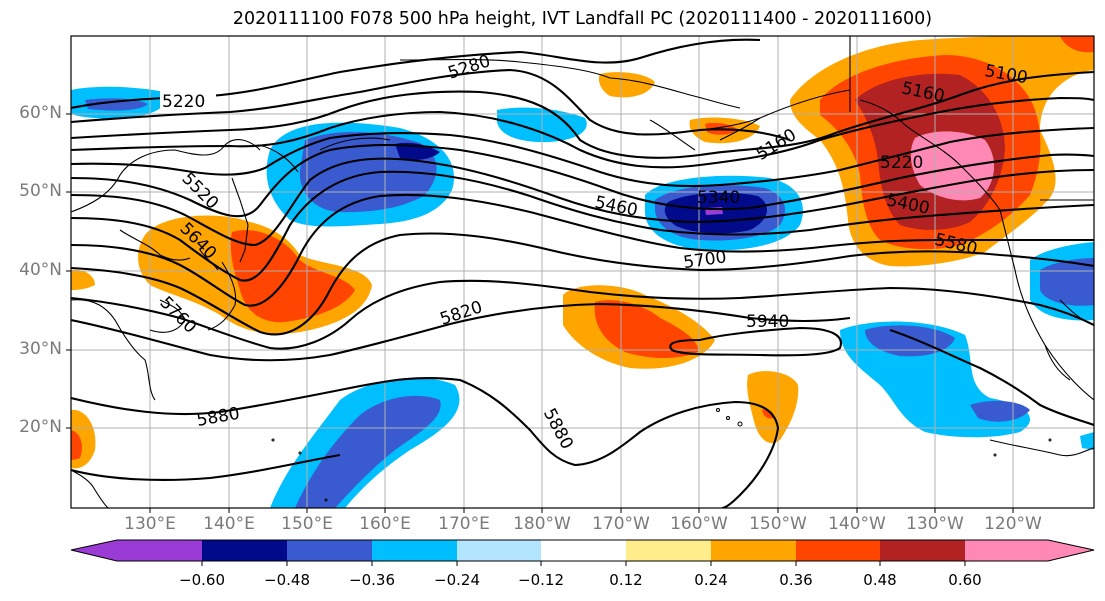 This screenshot has width=1105, height=601. What do you see at coordinates (40, 191) in the screenshot?
I see `lat-label: 50°N` at bounding box center [40, 191].